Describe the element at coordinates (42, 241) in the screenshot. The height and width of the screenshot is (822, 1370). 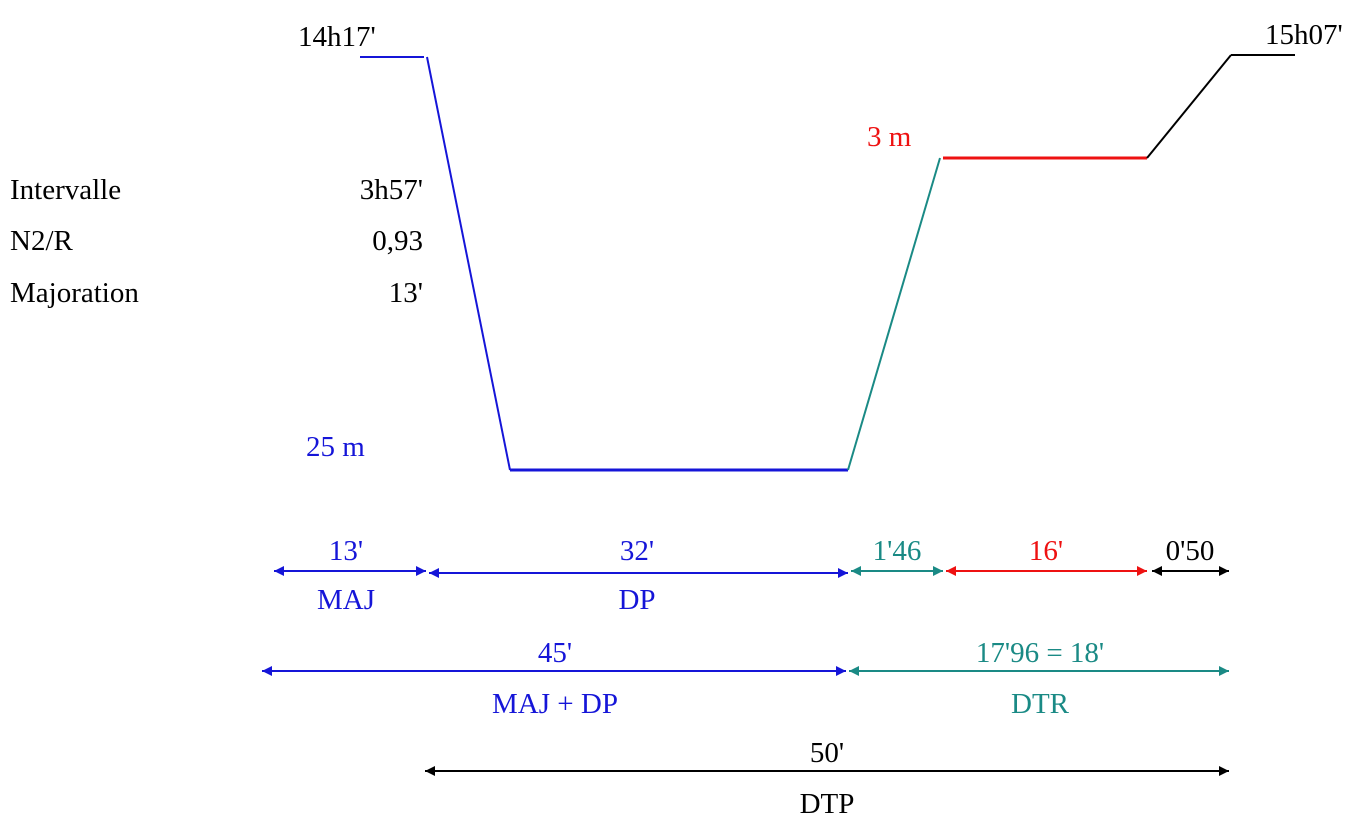
I see `n2r-label: N2/R` at that location.